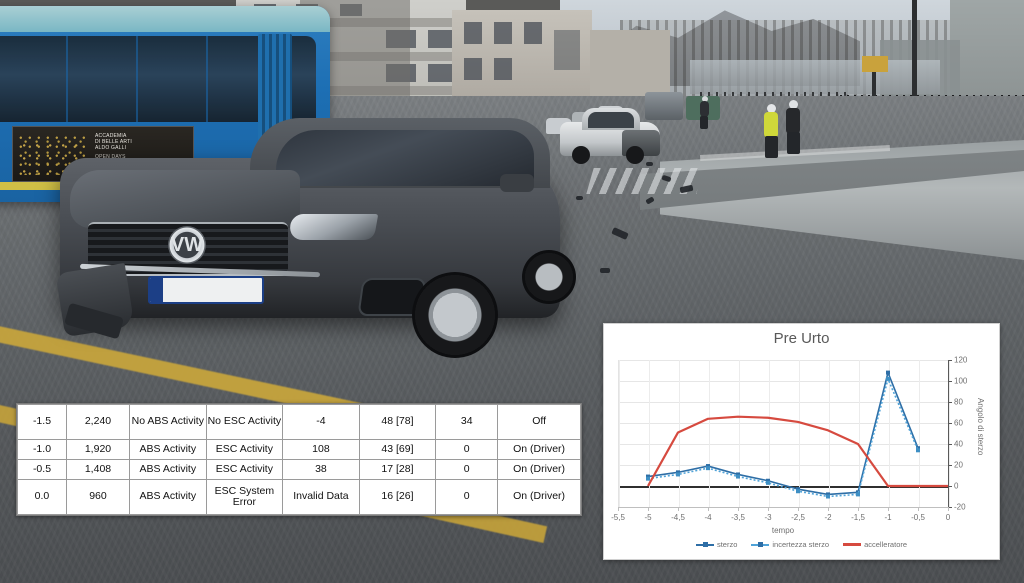 This screenshot has width=1024, height=583. Describe the element at coordinates (958, 402) in the screenshot. I see `y-tick-label: 80` at that location.